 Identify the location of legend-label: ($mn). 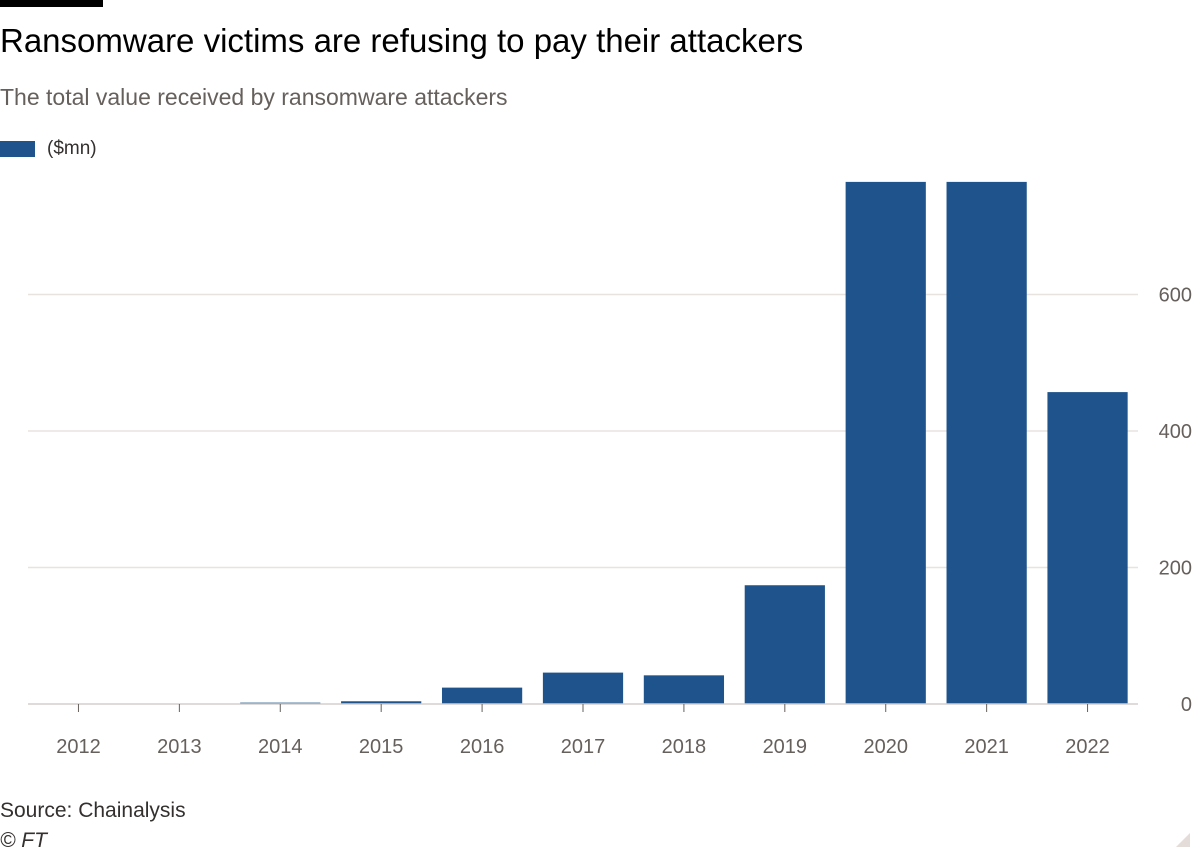
(72, 148).